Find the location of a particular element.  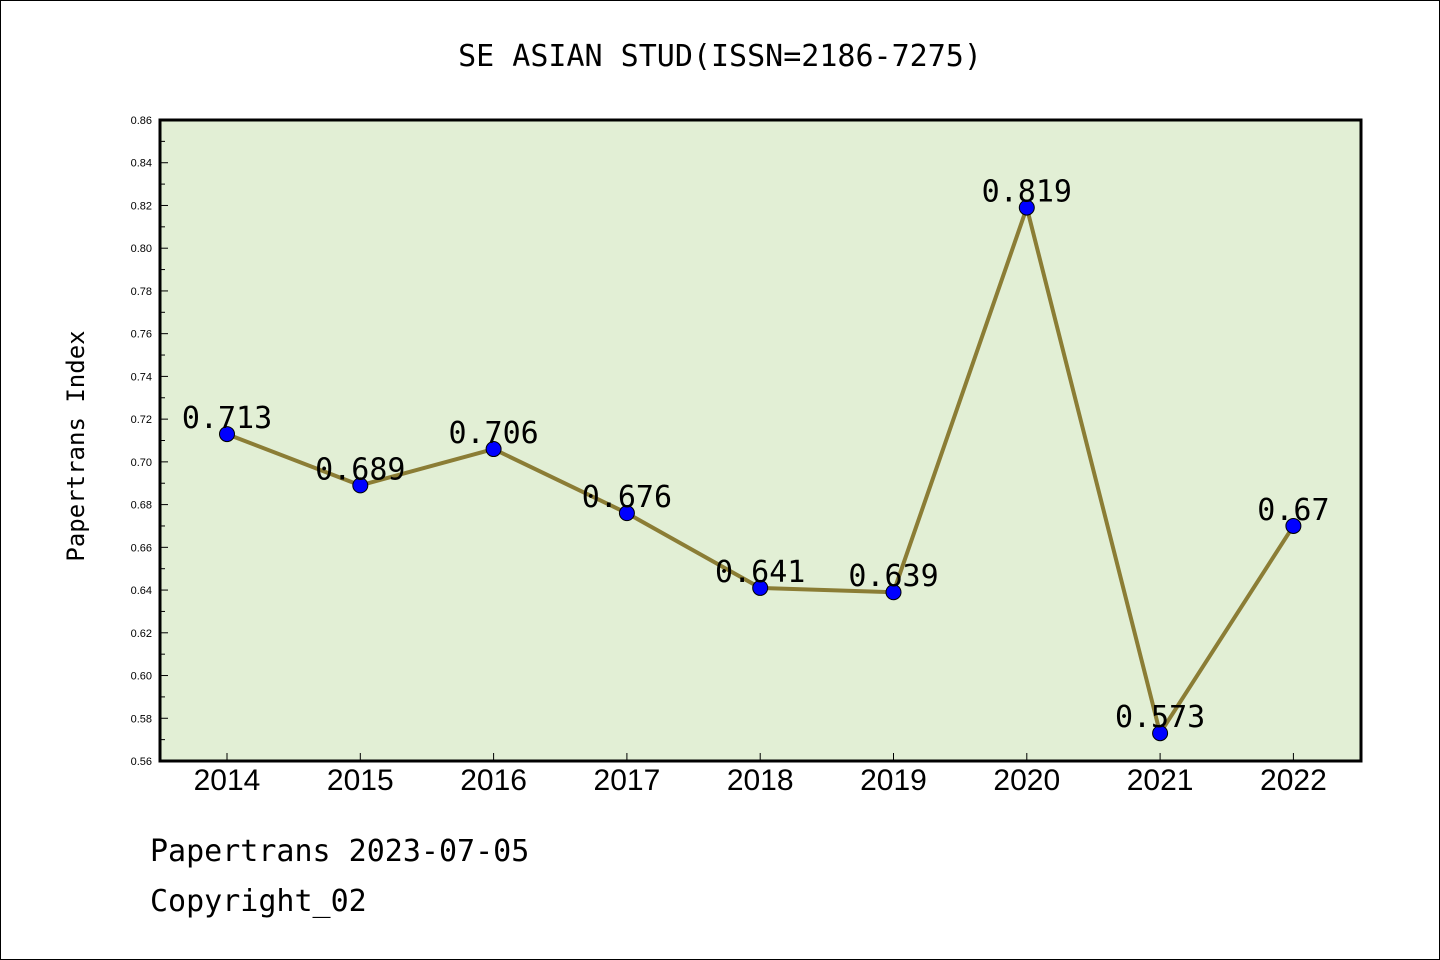

data-label: 0.67 is located at coordinates (1293, 510).